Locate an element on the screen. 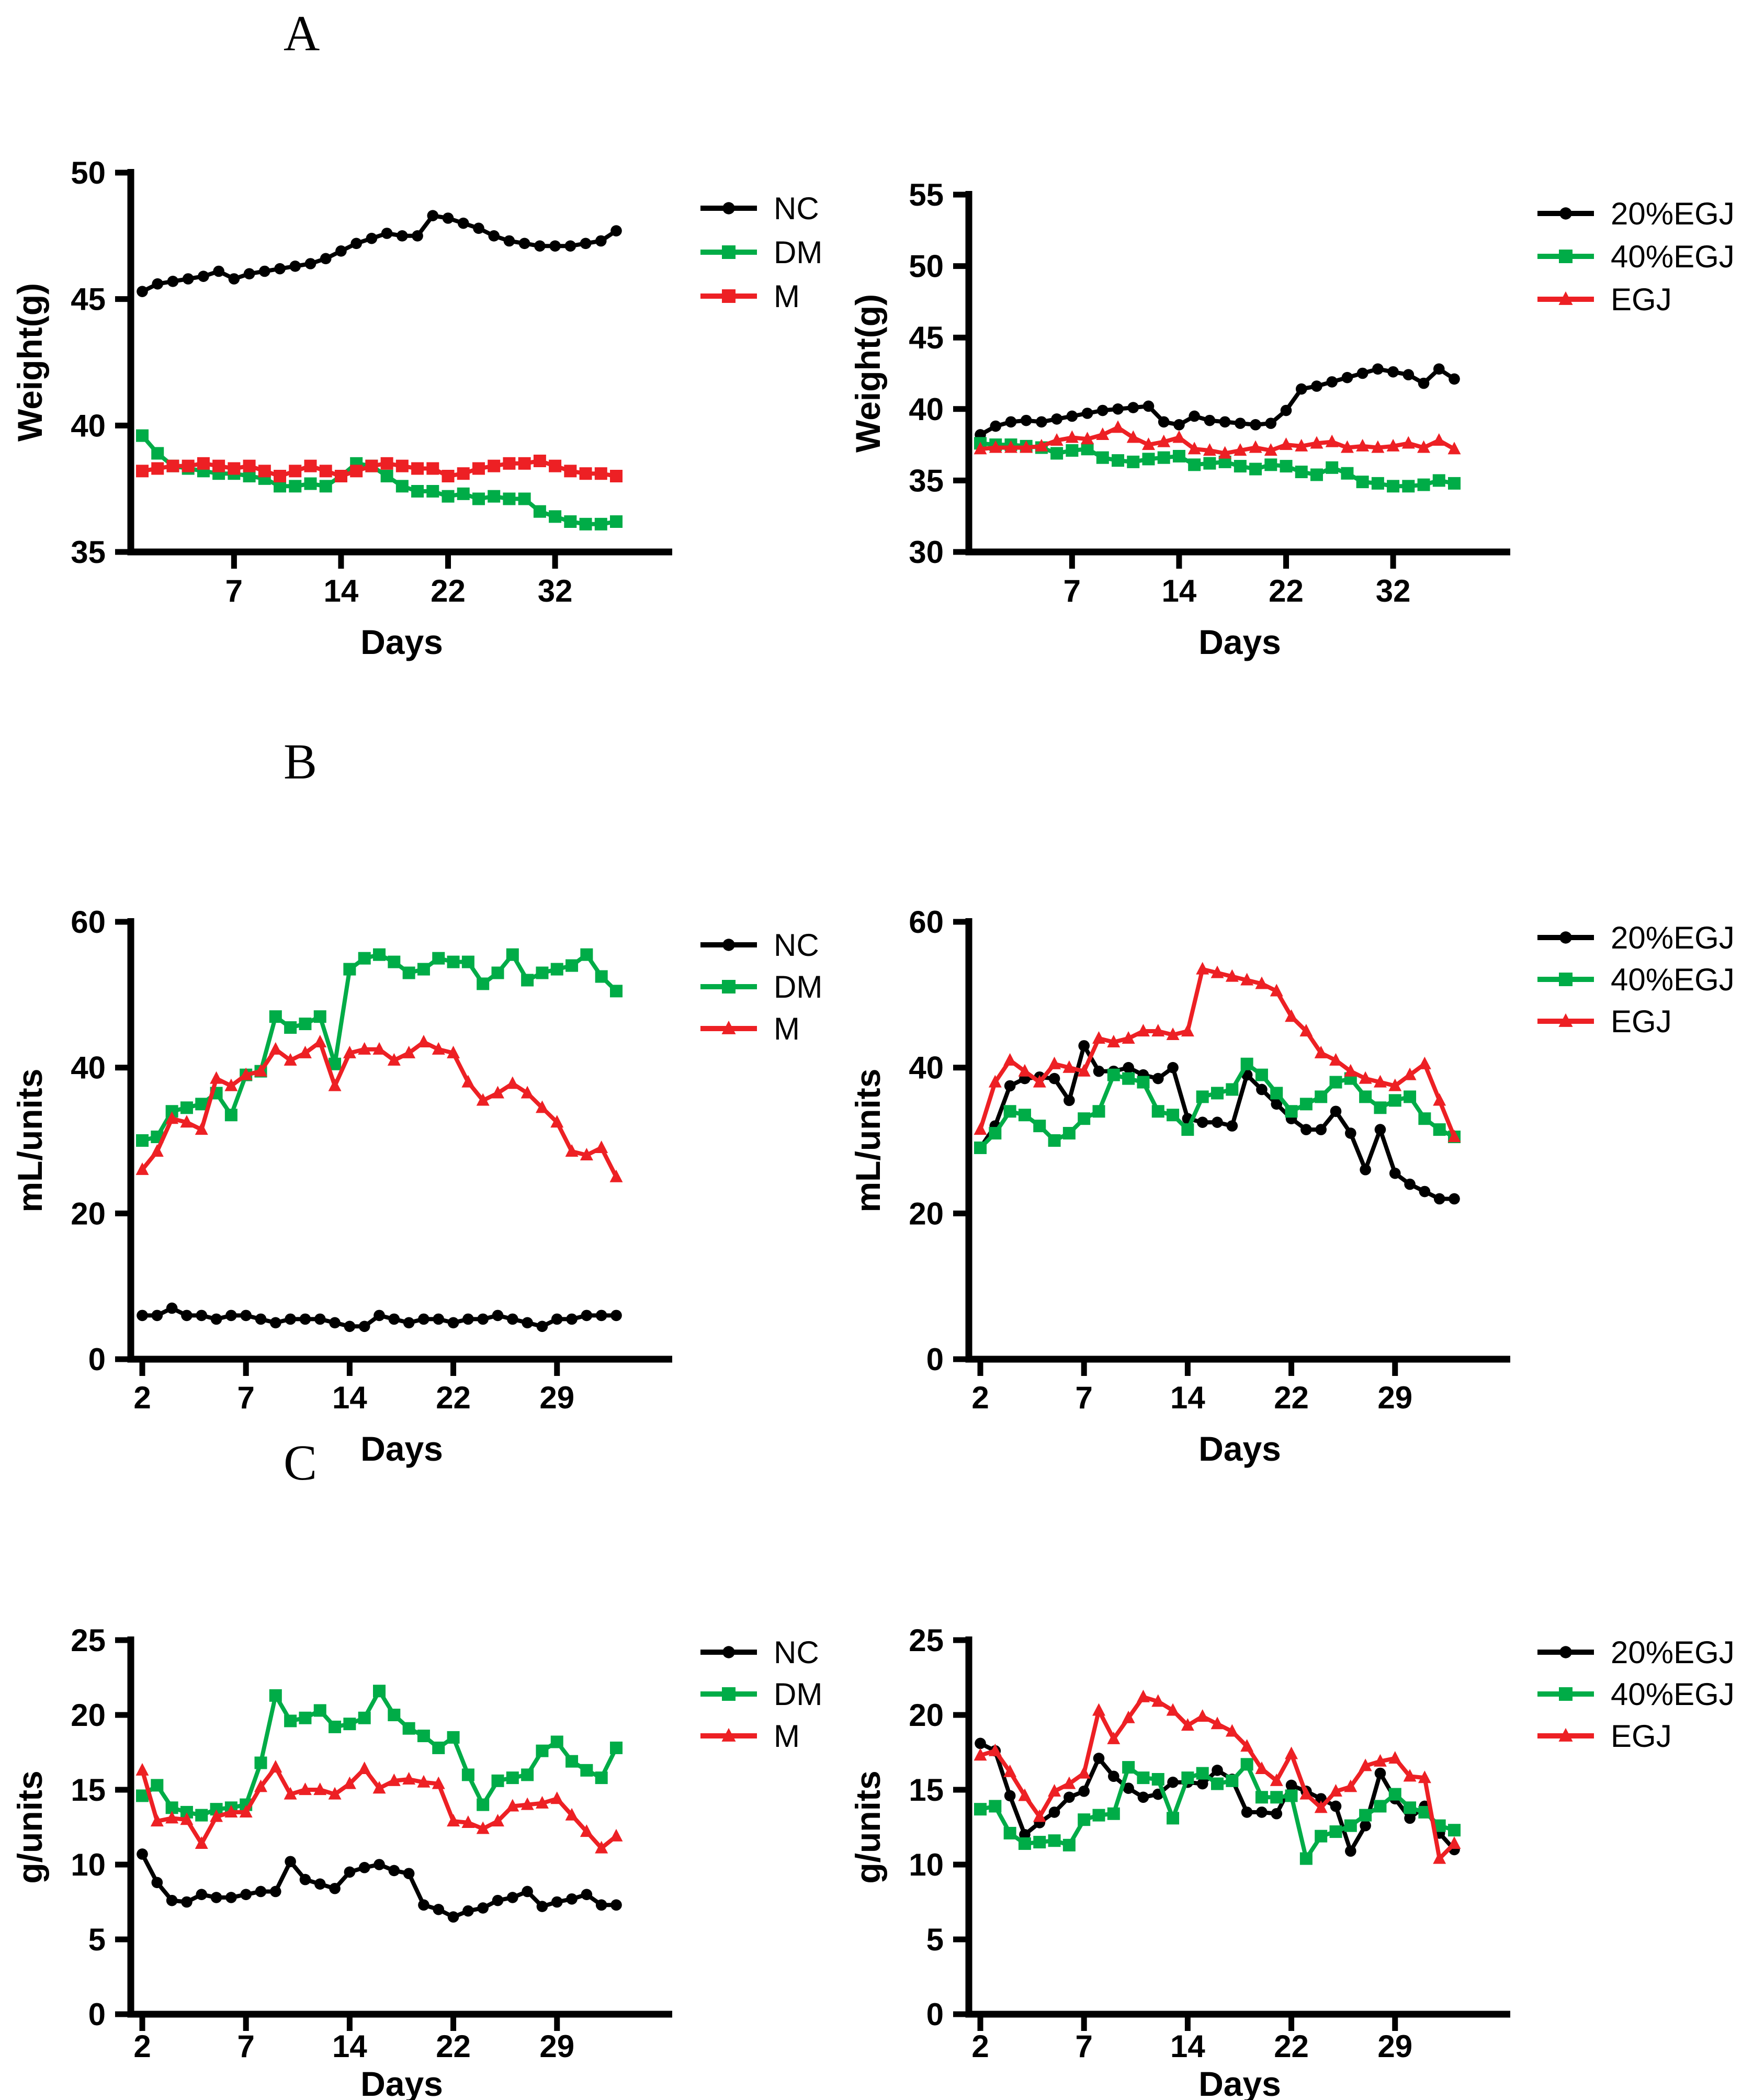 This screenshot has height=2100, width=1742. legend-label: DM is located at coordinates (798, 987).